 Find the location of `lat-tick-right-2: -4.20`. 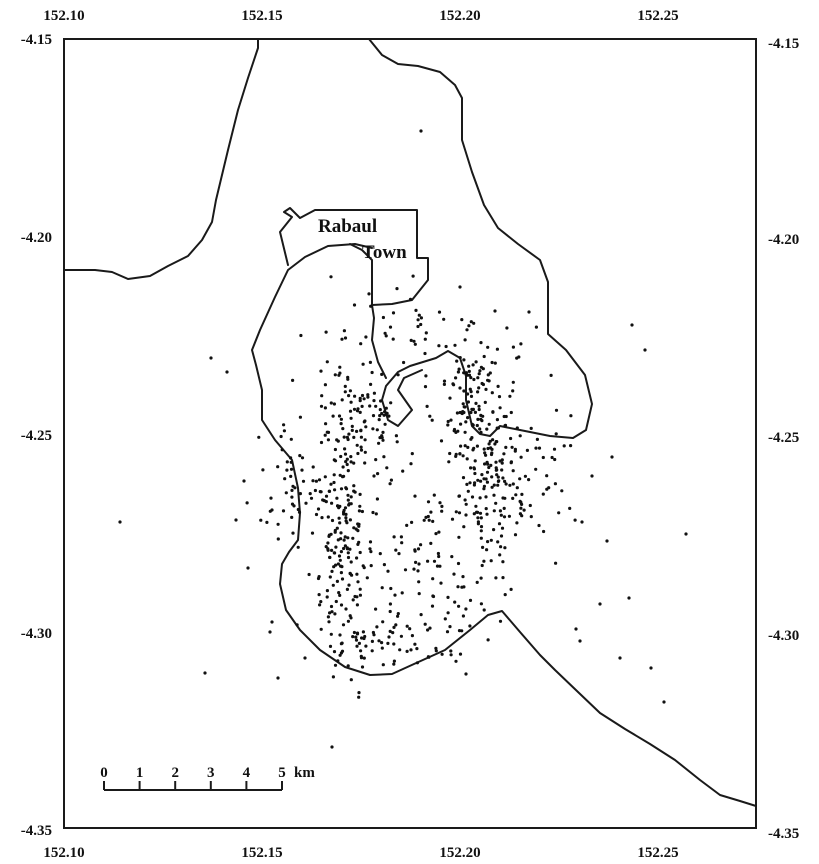

lat-tick-right-2: -4.20 is located at coordinates (783, 240).